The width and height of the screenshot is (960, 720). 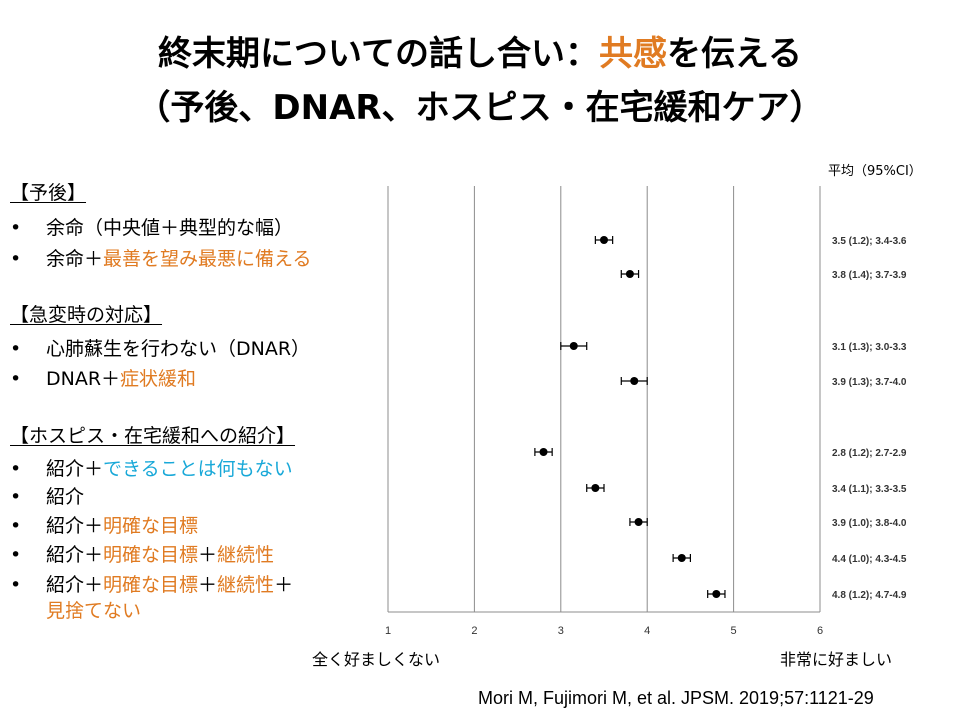 I want to click on list-item: • DNAR＋症状緩和, so click(x=103, y=377).